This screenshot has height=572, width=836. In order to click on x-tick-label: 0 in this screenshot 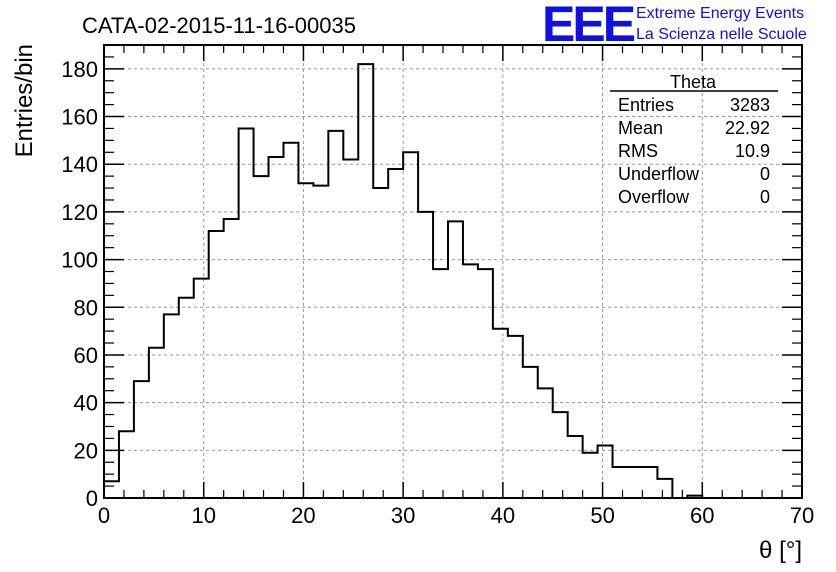, I will do `click(104, 515)`.